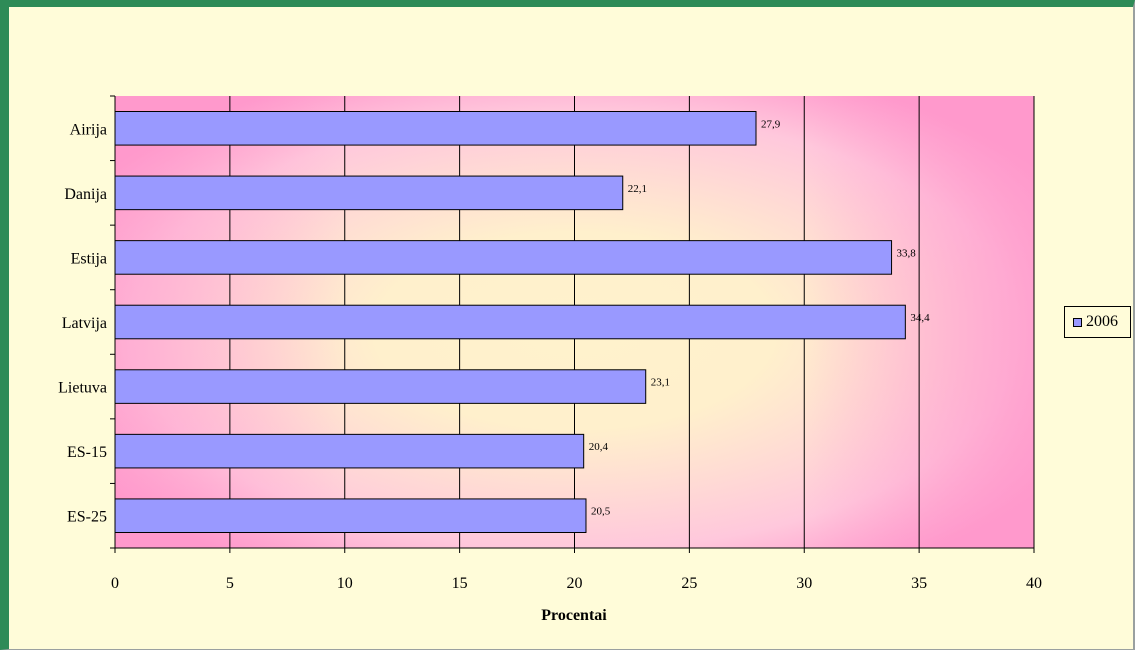  I want to click on x-tick-label: 30, so click(804, 583).